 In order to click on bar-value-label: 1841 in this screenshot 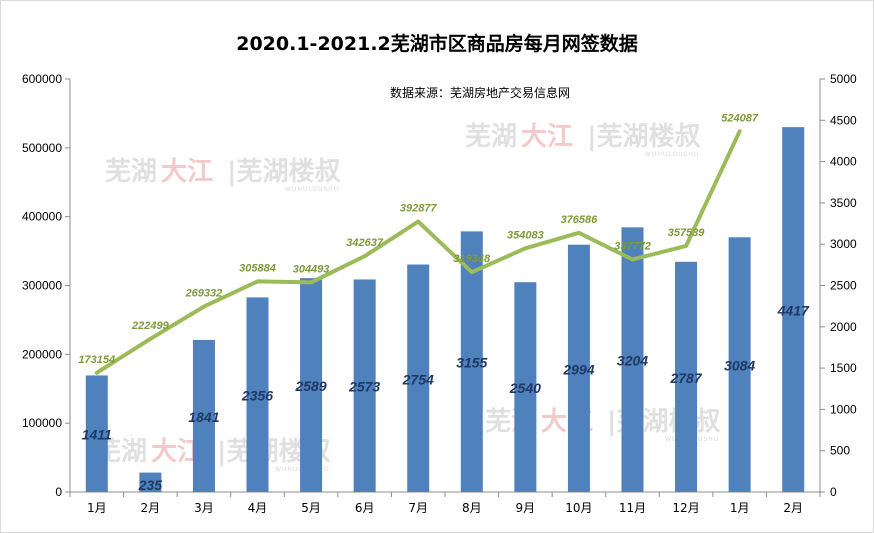, I will do `click(203, 417)`.